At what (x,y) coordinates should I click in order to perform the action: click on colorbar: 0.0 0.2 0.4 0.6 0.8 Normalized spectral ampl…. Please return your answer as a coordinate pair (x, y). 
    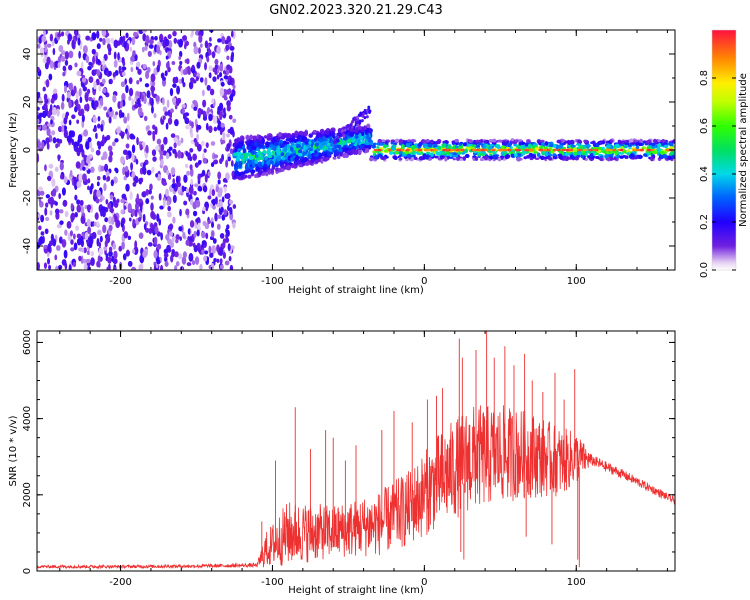
    Looking at the image, I should click on (724, 153).